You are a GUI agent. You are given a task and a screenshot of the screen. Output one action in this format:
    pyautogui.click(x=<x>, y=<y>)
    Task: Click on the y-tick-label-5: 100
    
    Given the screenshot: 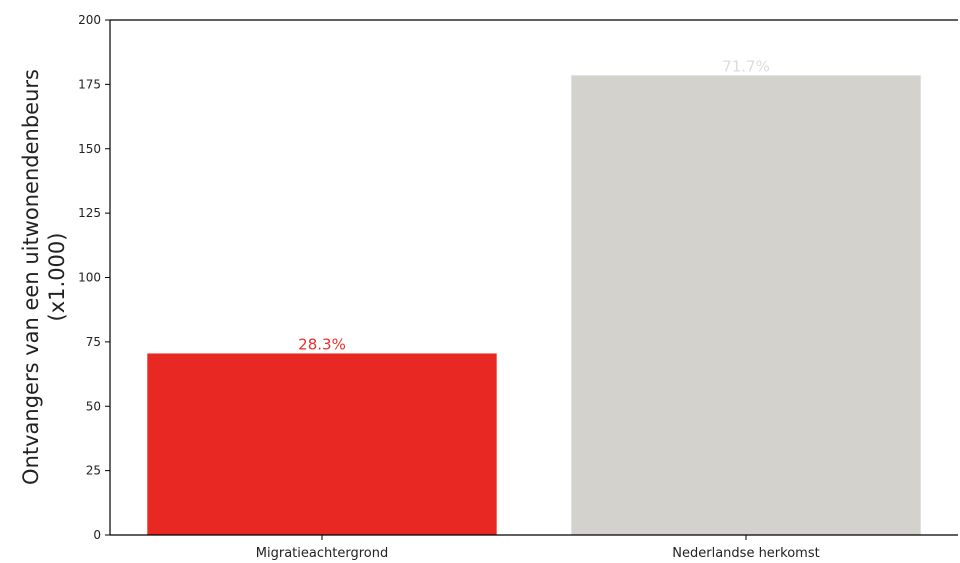 What is the action you would take?
    pyautogui.click(x=89, y=278)
    